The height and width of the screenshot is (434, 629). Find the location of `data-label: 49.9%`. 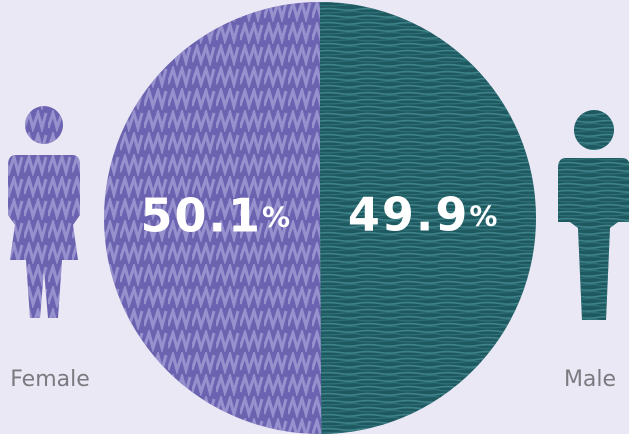

data-label: 49.9% is located at coordinates (424, 214).